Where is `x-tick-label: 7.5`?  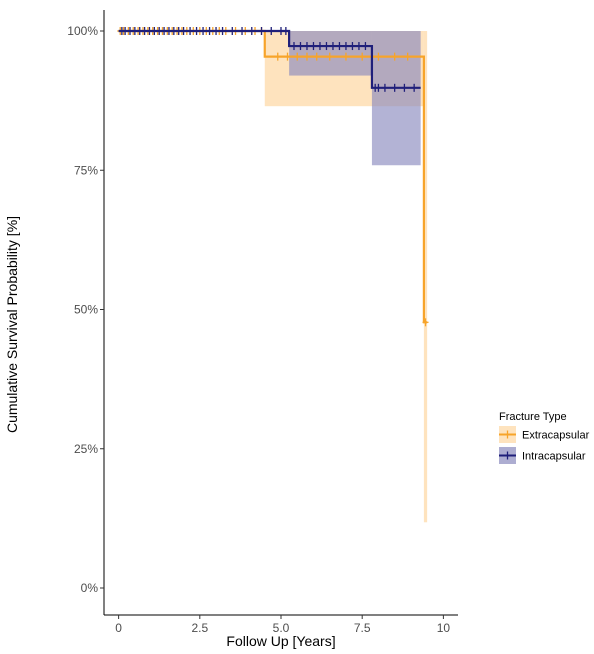
x-tick-label: 7.5 is located at coordinates (362, 628).